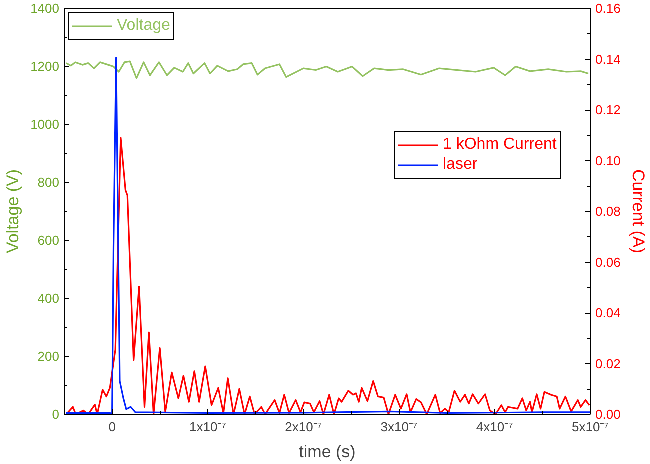  I want to click on legend-label: 1 kOhm Current, so click(500, 145).